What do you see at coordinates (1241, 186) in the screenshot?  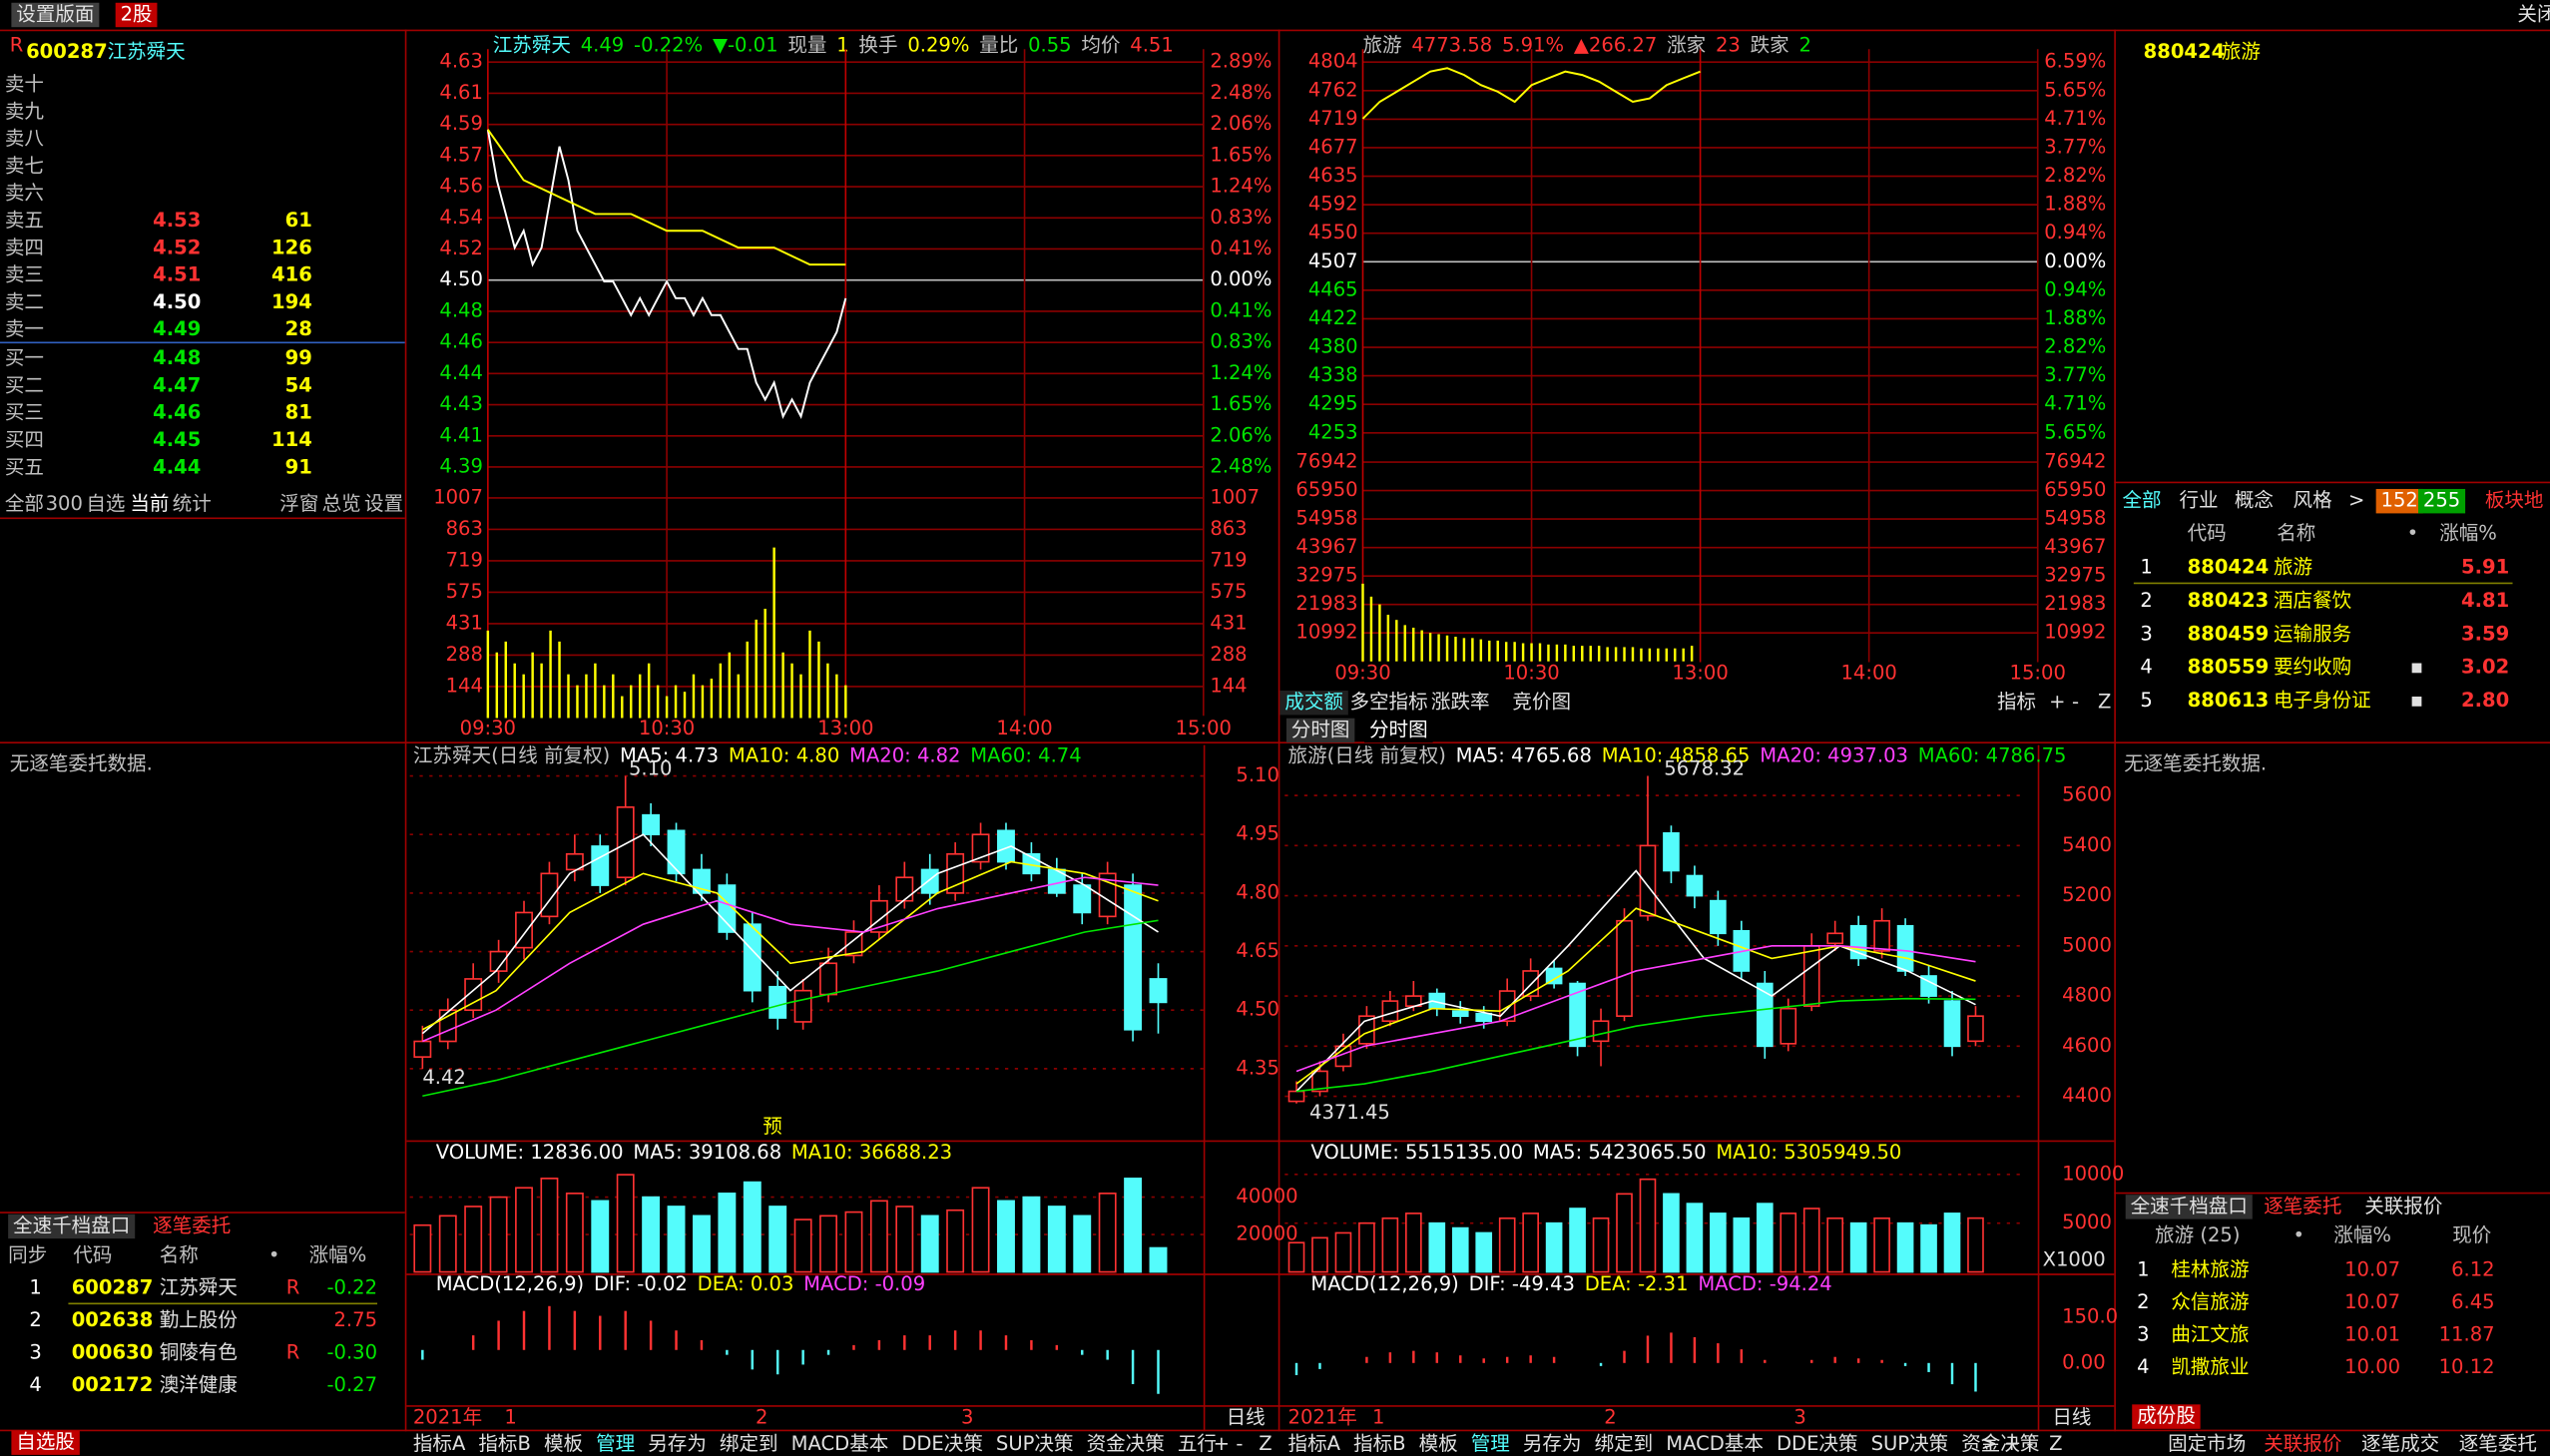 I see `pct-tick-label: 1.24%` at bounding box center [1241, 186].